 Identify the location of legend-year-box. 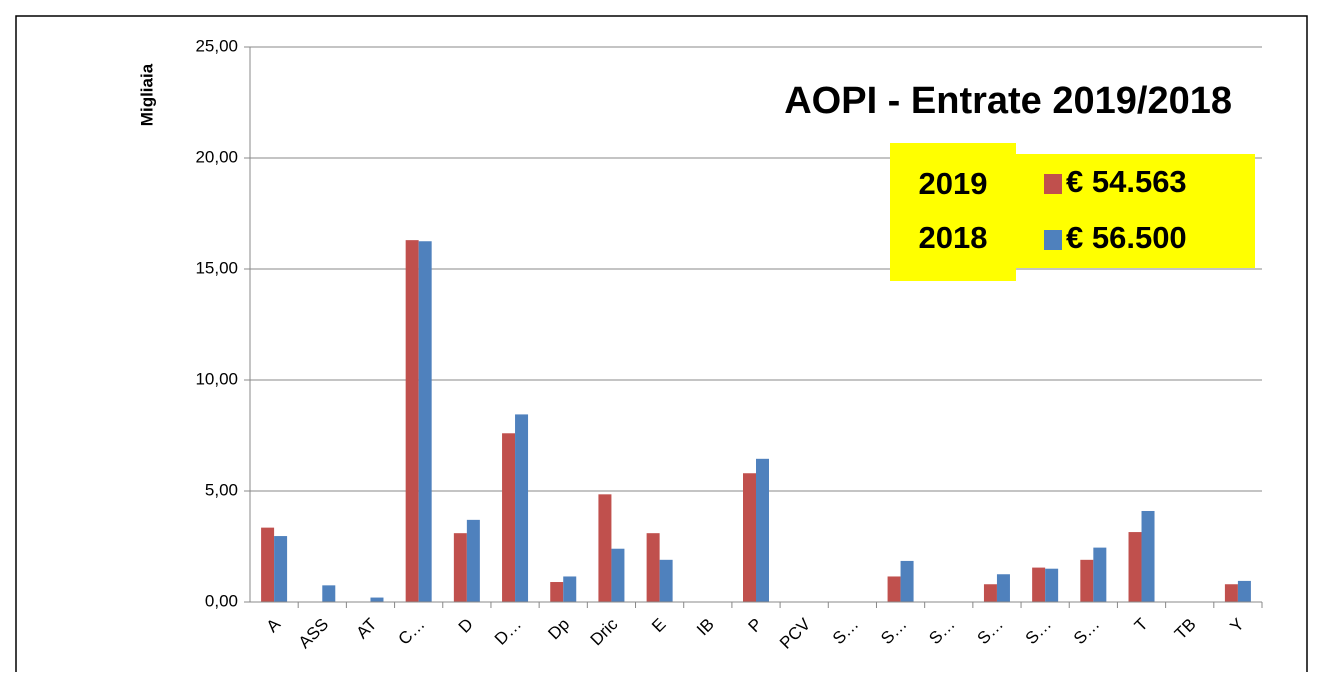
(953, 212).